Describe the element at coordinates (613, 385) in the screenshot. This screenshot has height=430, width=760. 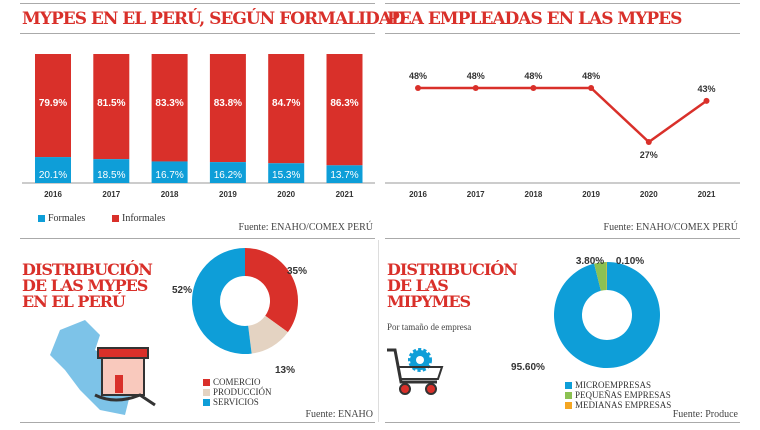
I see `legend-label: MICROEMPRESAS` at that location.